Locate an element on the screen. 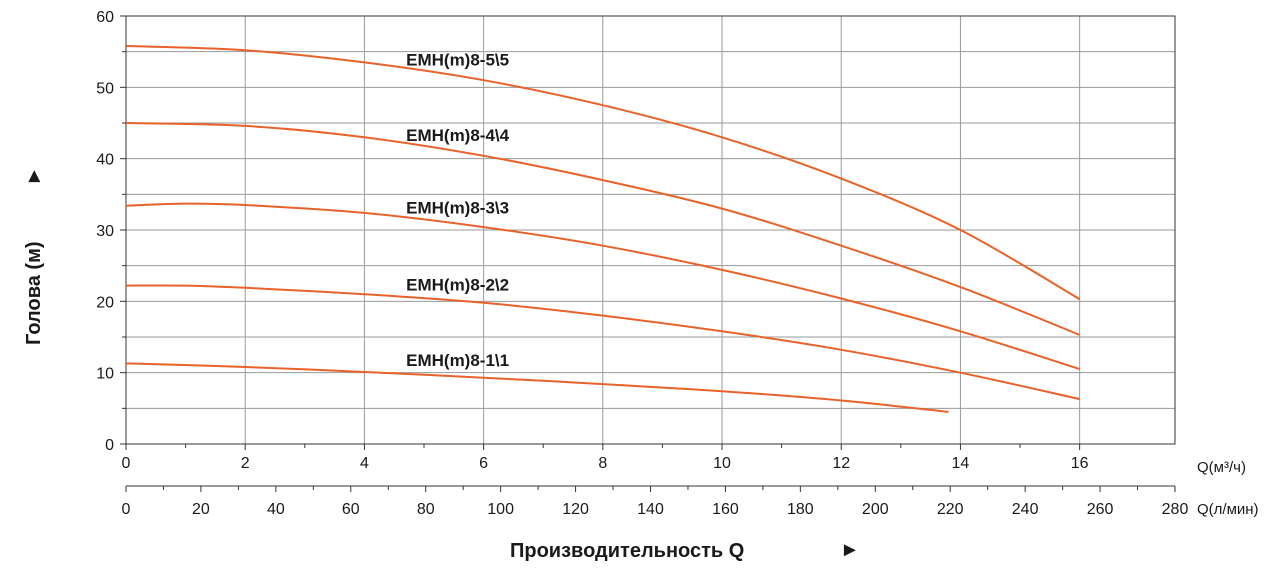  x-tick-label: 12 is located at coordinates (841, 463).